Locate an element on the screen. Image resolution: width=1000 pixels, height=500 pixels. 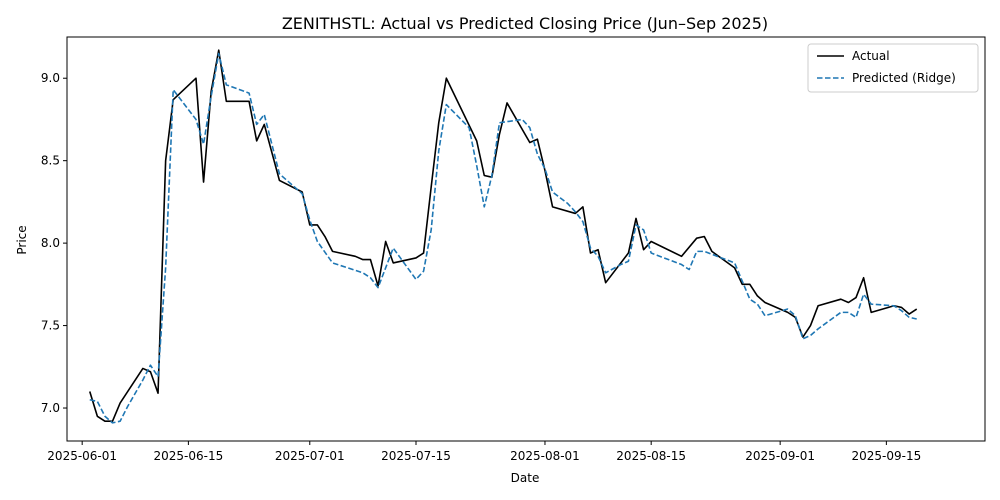
x-tick-label: 2025-07-01 is located at coordinates (310, 456).